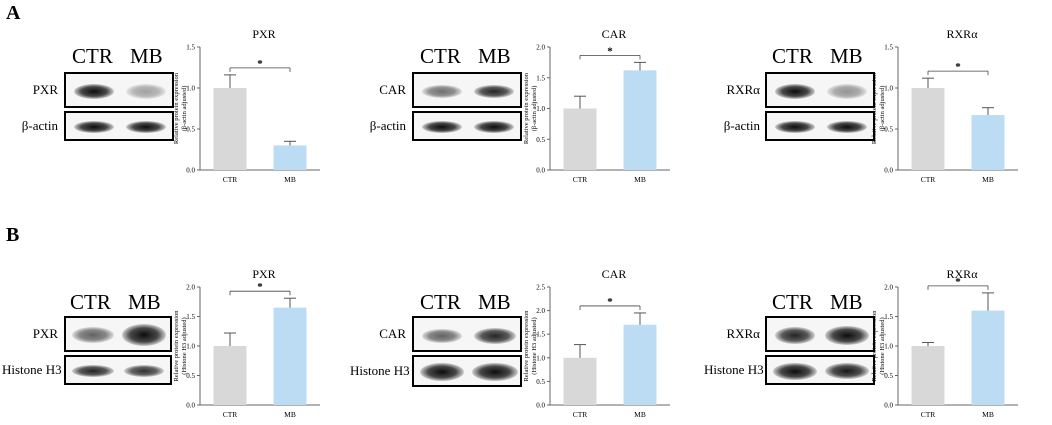 This screenshot has height=425, width=1052. I want to click on y-tick-label: 2.5, so click(540, 288).